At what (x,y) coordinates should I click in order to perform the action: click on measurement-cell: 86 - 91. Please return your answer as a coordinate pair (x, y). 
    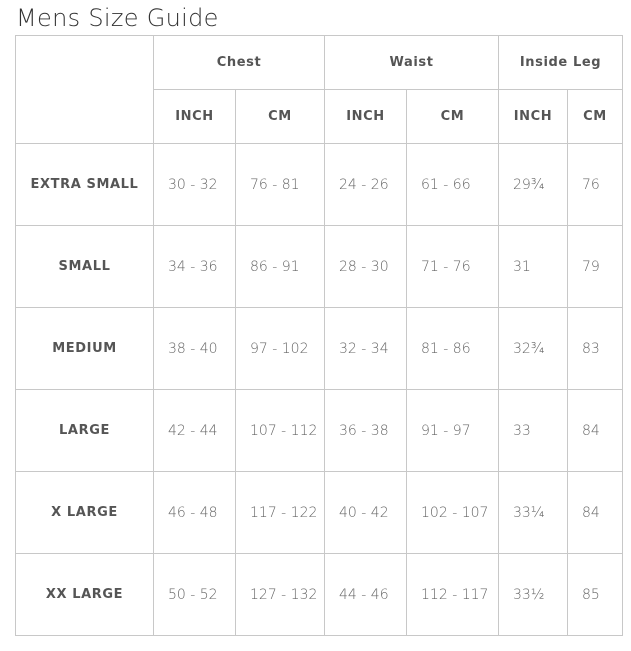
    Looking at the image, I should click on (280, 266).